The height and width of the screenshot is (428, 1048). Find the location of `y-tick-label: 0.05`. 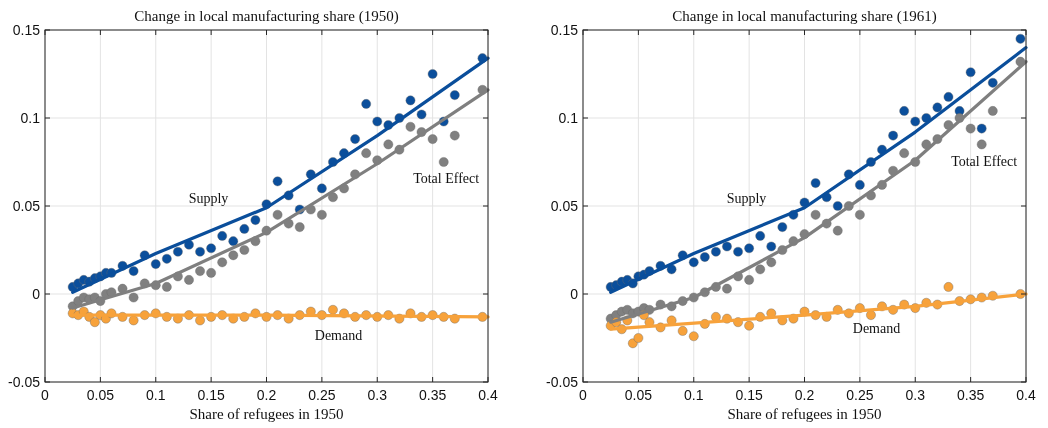

y-tick-label: 0.05 is located at coordinates (564, 206).